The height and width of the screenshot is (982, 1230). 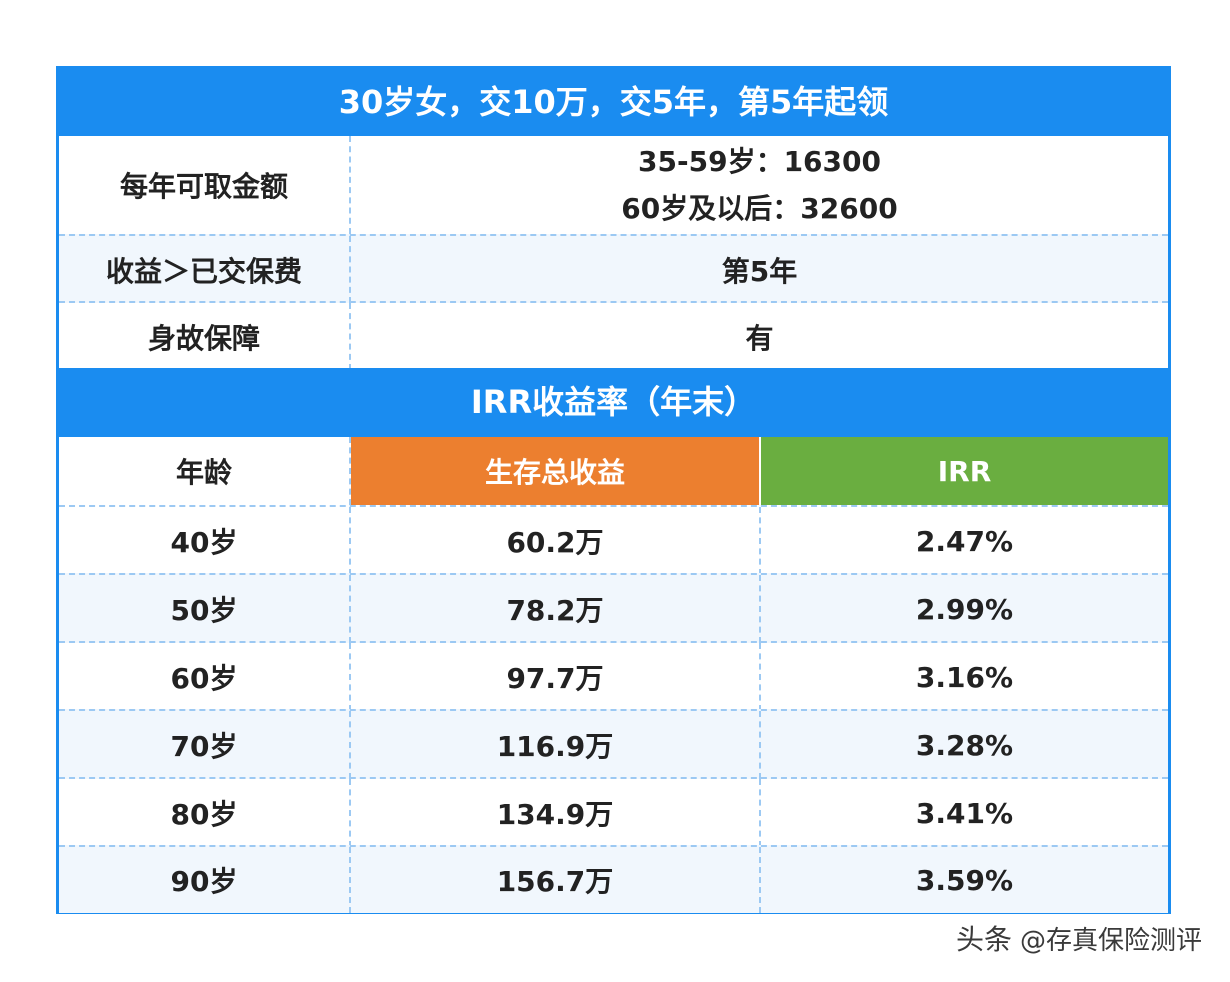 What do you see at coordinates (556, 880) in the screenshot?
I see `income-cell: 156.7万` at bounding box center [556, 880].